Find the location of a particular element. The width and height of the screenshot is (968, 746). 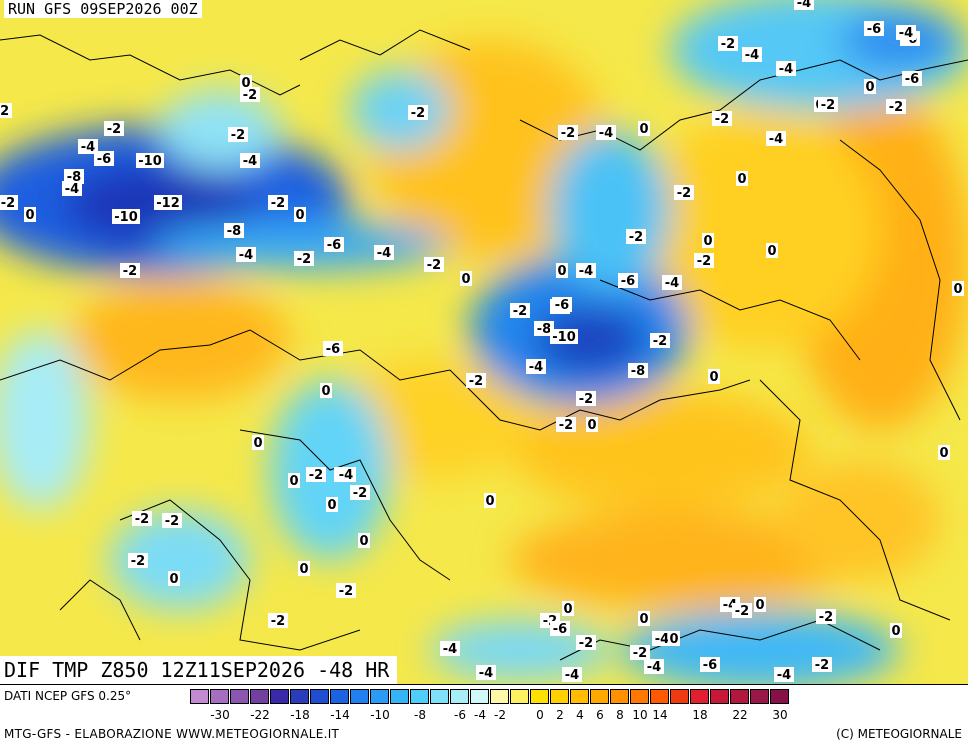

color-scale-tick-label: -18 is located at coordinates (300, 715).